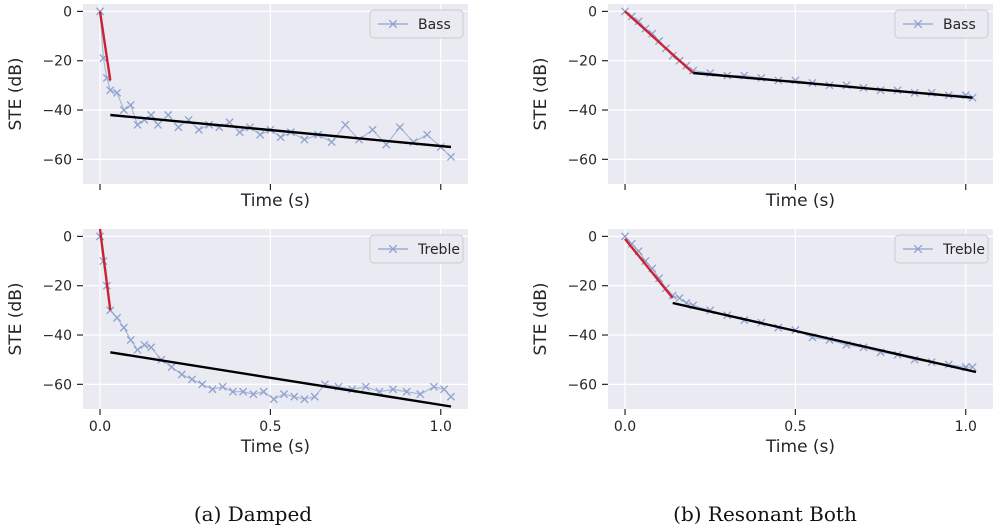  Describe the element at coordinates (959, 25) in the screenshot. I see `legend-label: Bass` at that location.